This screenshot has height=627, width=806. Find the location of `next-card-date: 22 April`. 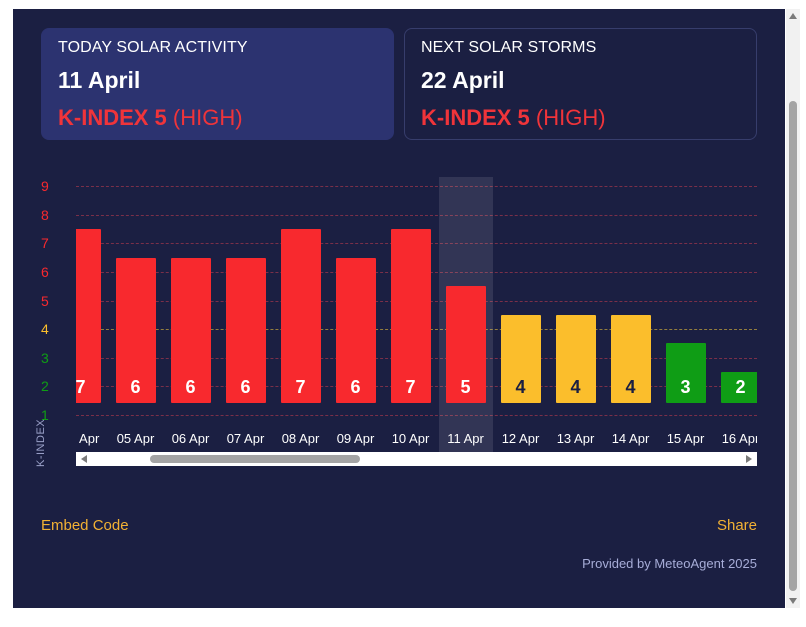

next-card-date: 22 April is located at coordinates (463, 80).